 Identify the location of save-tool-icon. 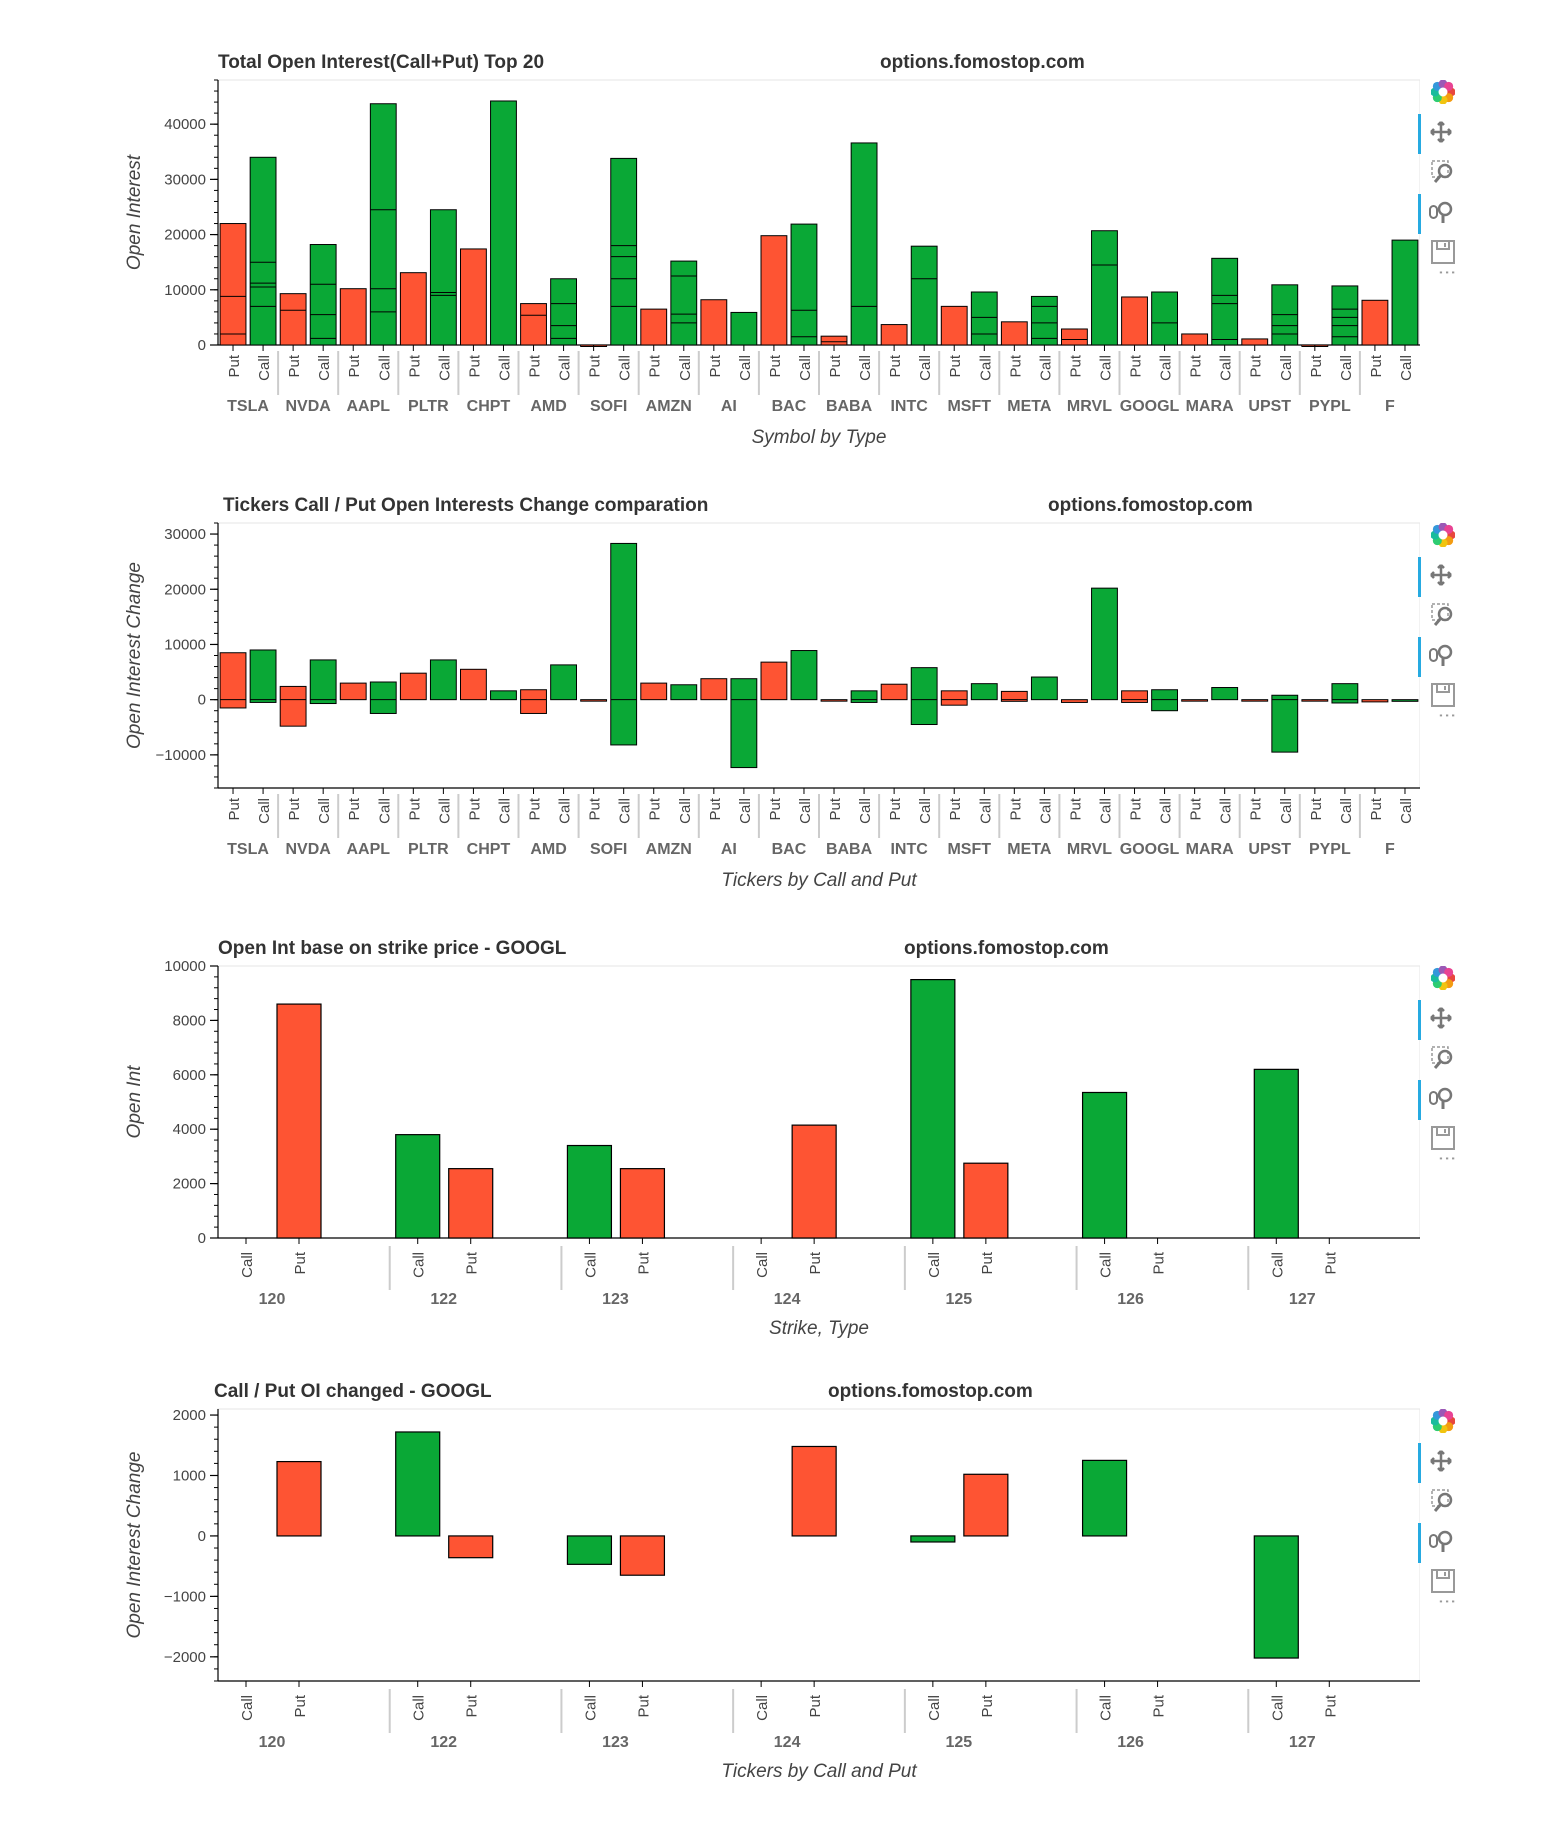
(1443, 695).